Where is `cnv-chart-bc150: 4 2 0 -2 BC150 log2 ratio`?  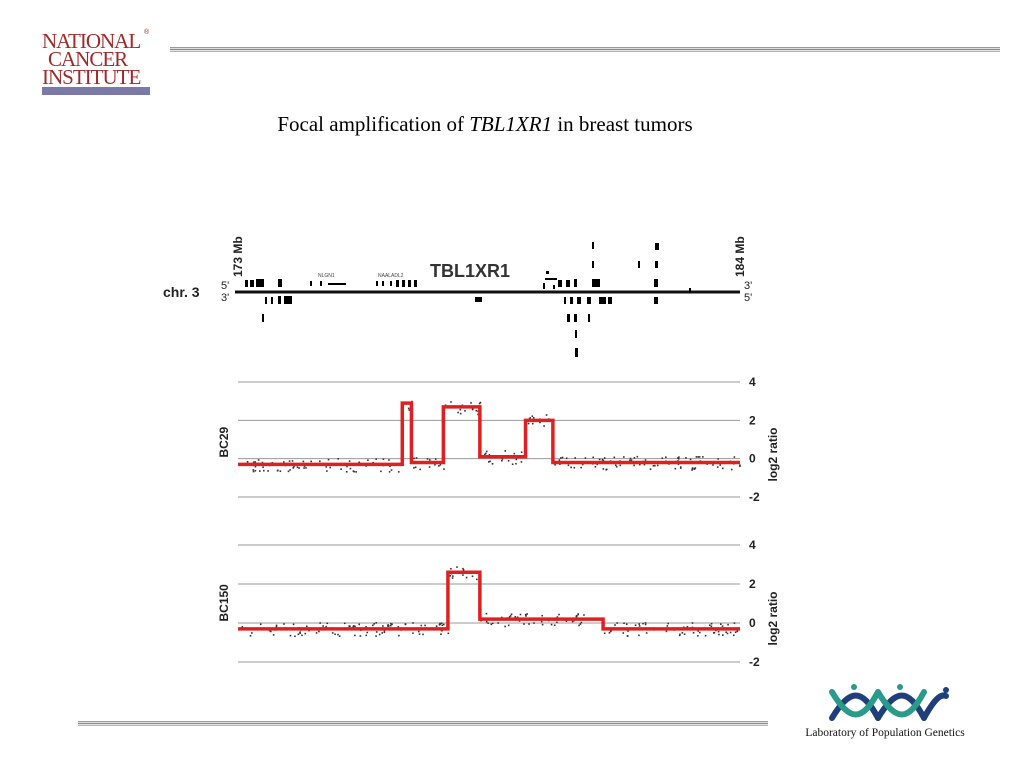 cnv-chart-bc150: 4 2 0 -2 BC150 log2 ratio is located at coordinates (498, 603).